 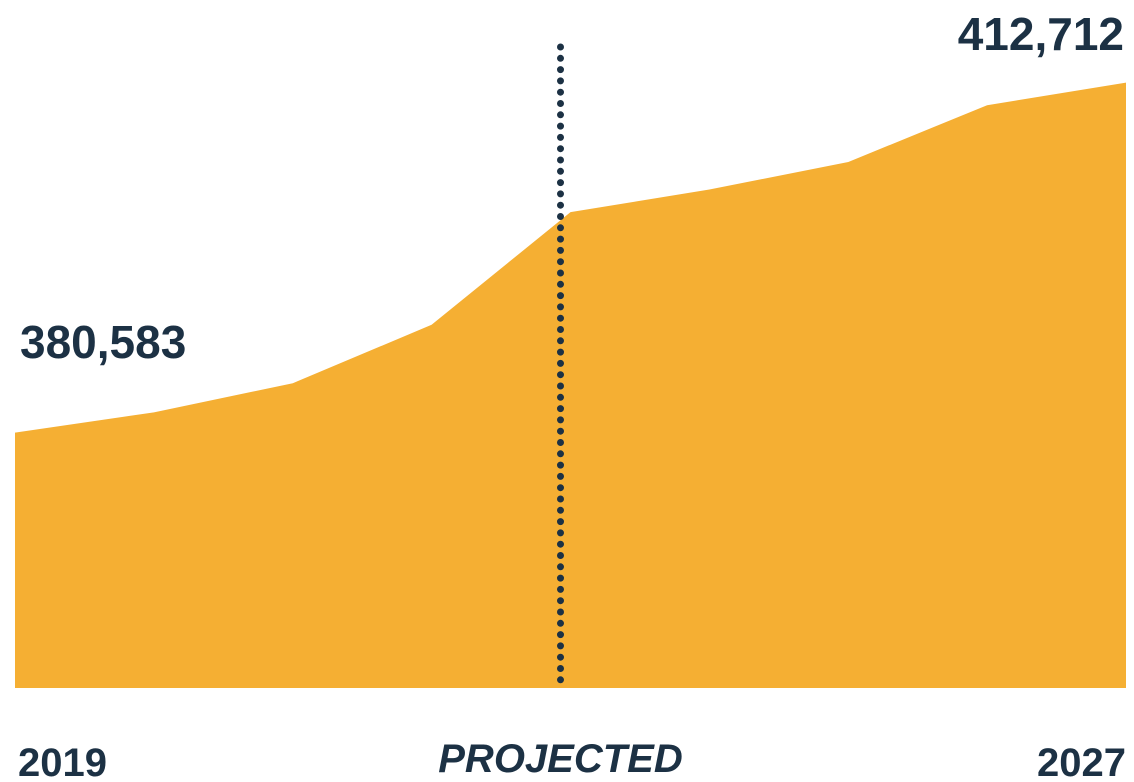 I want to click on projected-annotation-label: PROJECTED, so click(x=560, y=759).